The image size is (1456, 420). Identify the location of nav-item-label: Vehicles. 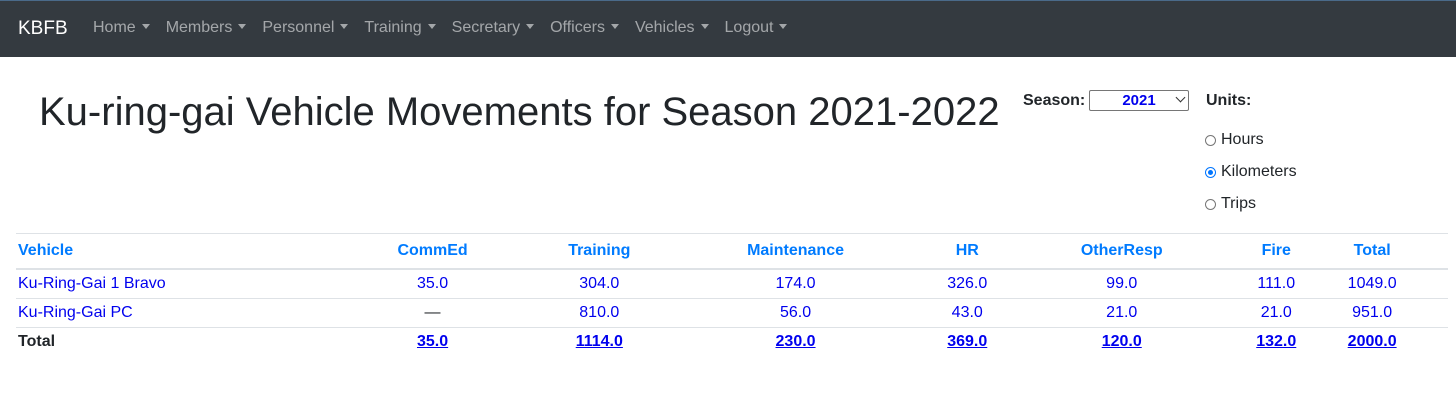
(664, 27).